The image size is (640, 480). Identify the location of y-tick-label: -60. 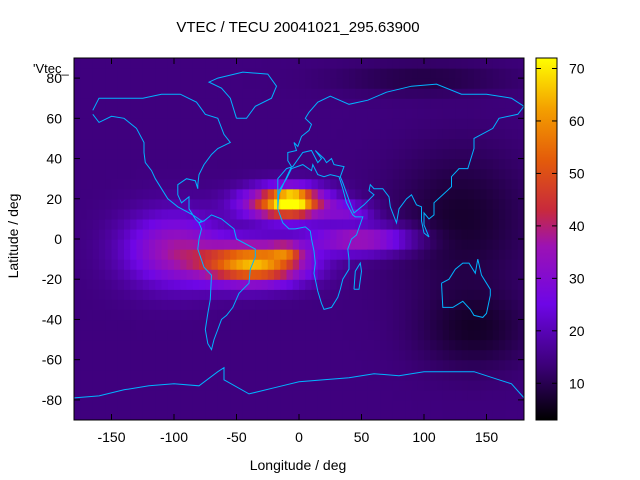
(52, 360).